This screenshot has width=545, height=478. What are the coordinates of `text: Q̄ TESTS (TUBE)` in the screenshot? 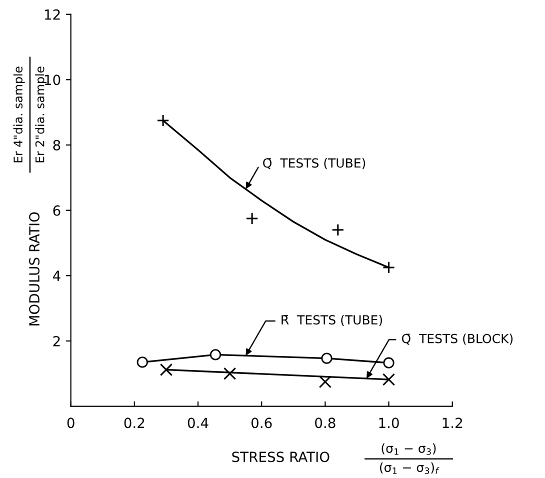 It's located at (314, 164).